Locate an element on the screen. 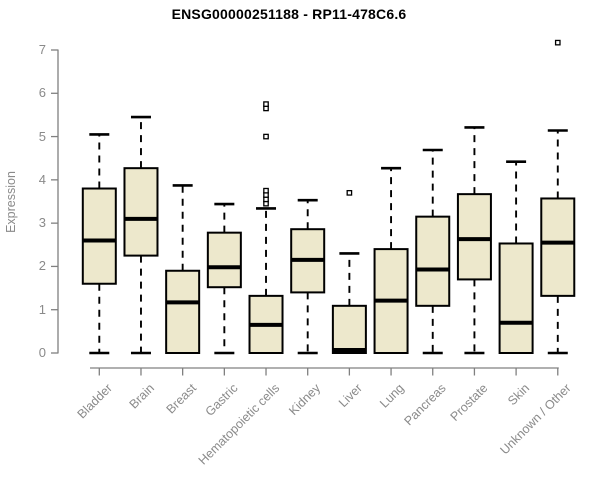  y-tick-label-0: 0 is located at coordinates (42, 352).